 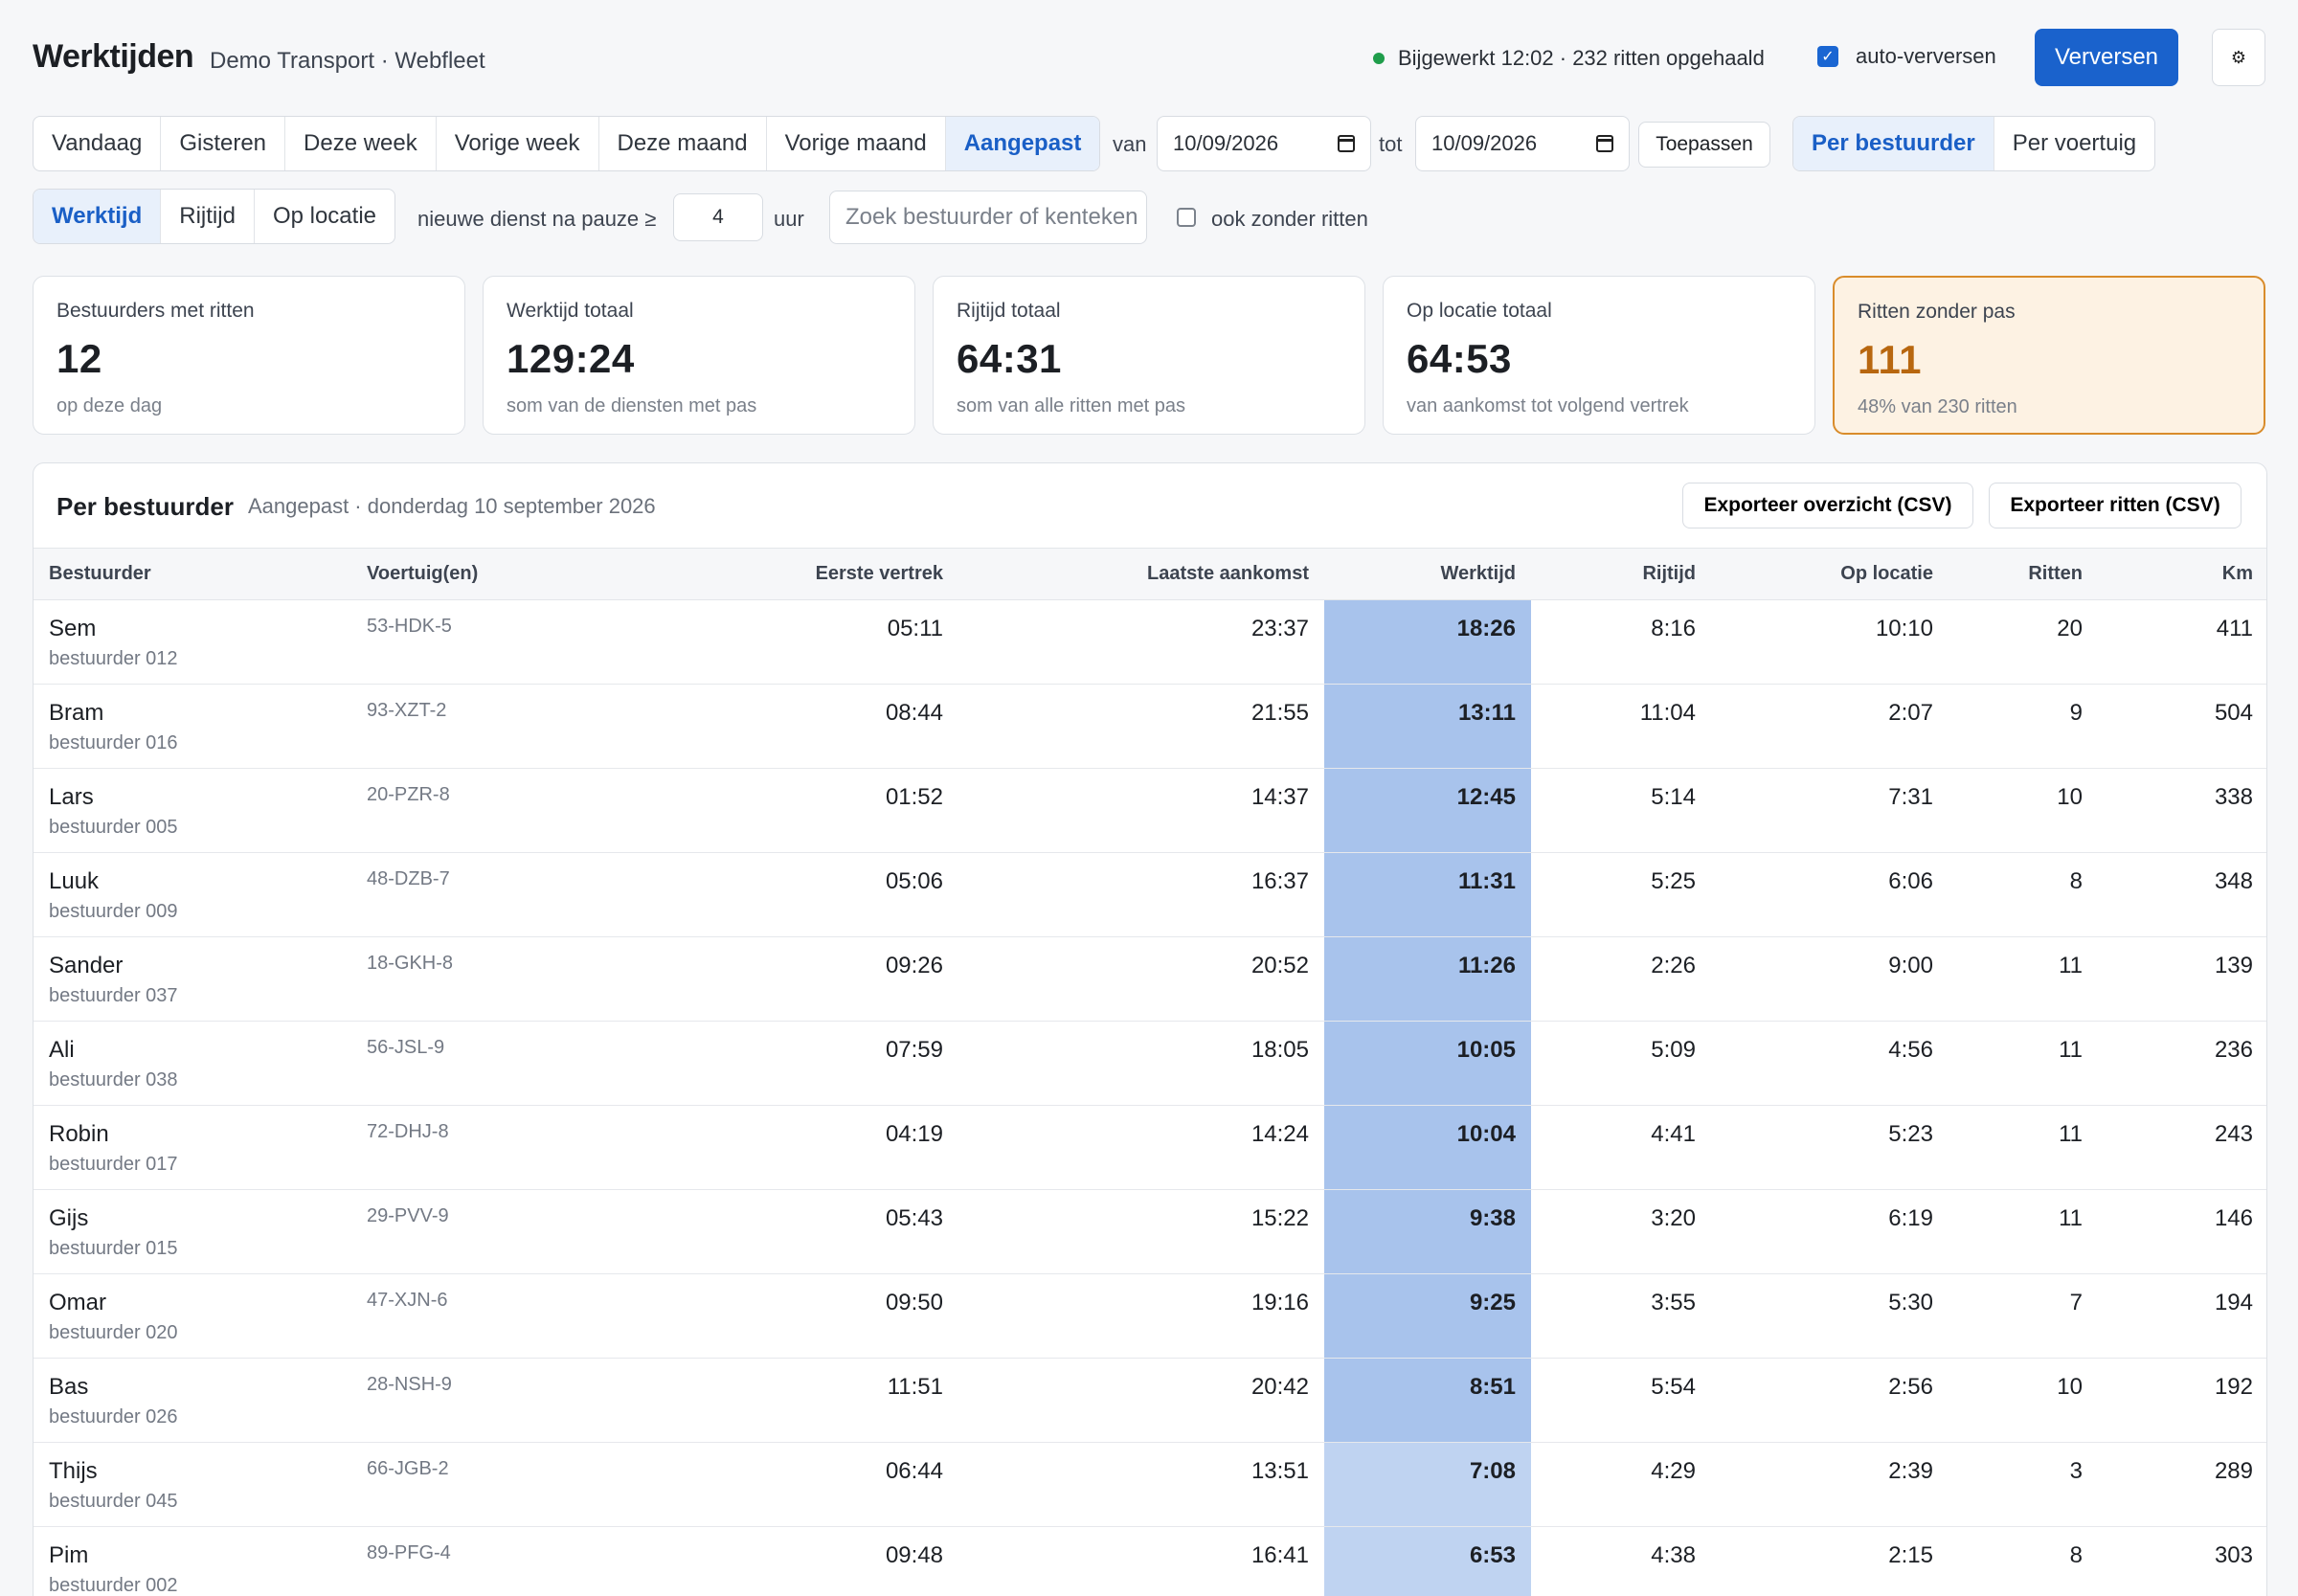 What do you see at coordinates (1141, 1231) in the screenshot?
I see `last-arrival-cell: 15:22` at bounding box center [1141, 1231].